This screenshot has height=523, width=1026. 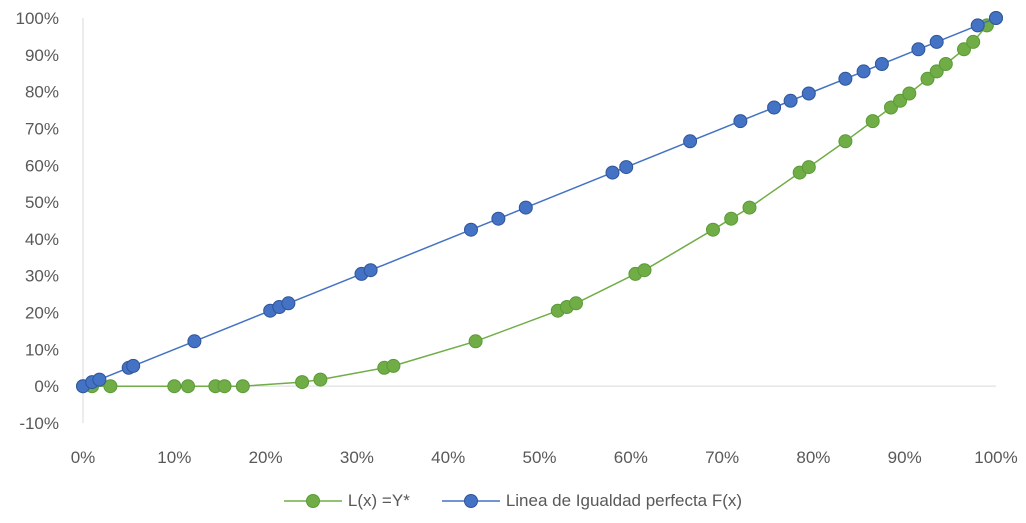 What do you see at coordinates (624, 500) in the screenshot?
I see `legend-label-fx: Linea de Igualdad perfecta F(x)` at bounding box center [624, 500].